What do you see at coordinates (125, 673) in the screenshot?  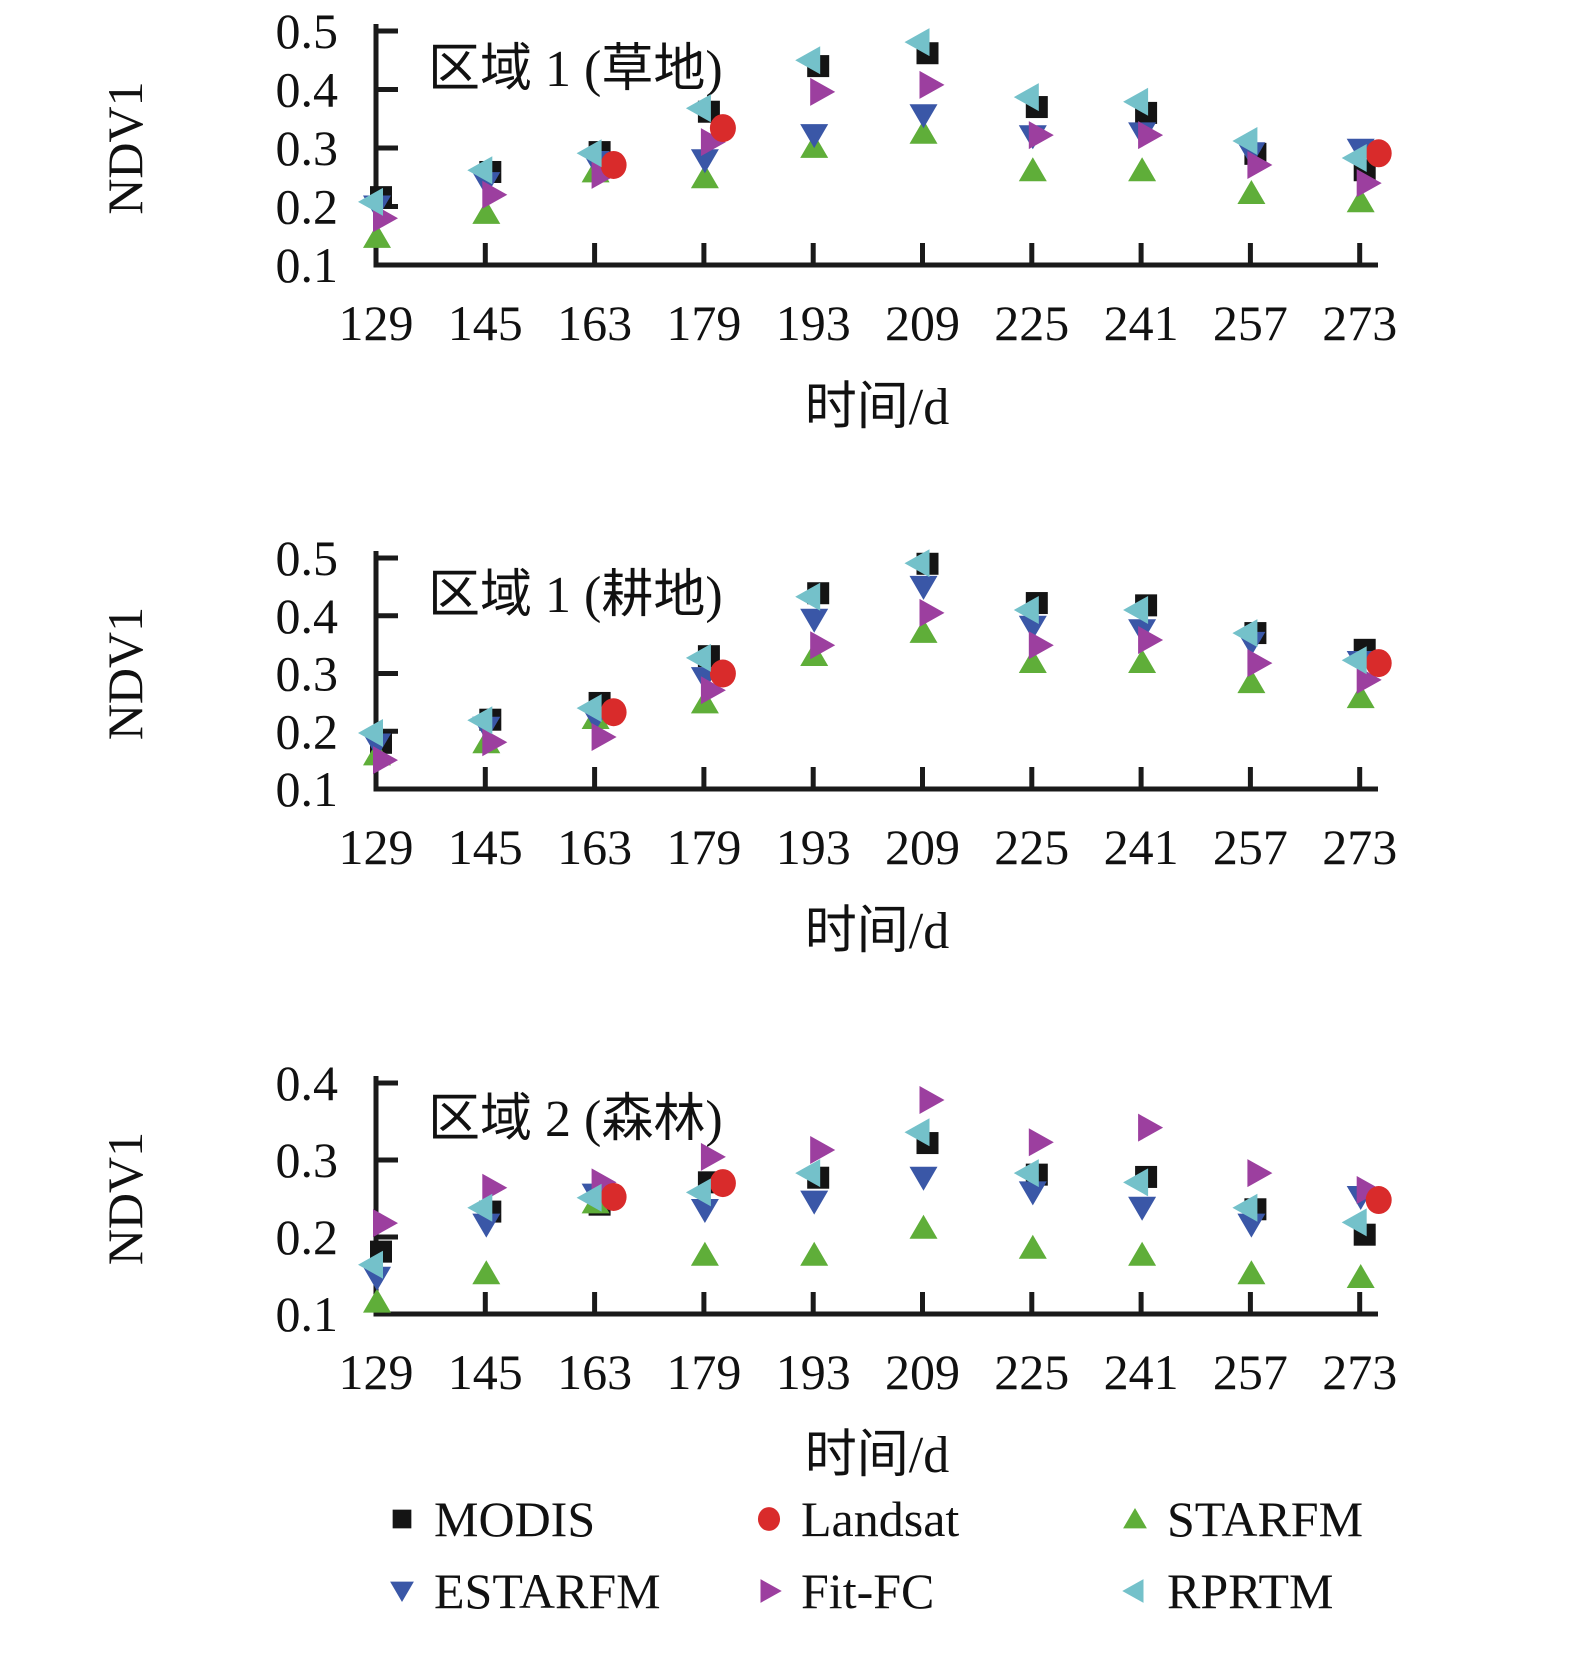 I see `y-axis-title: NDV1` at bounding box center [125, 673].